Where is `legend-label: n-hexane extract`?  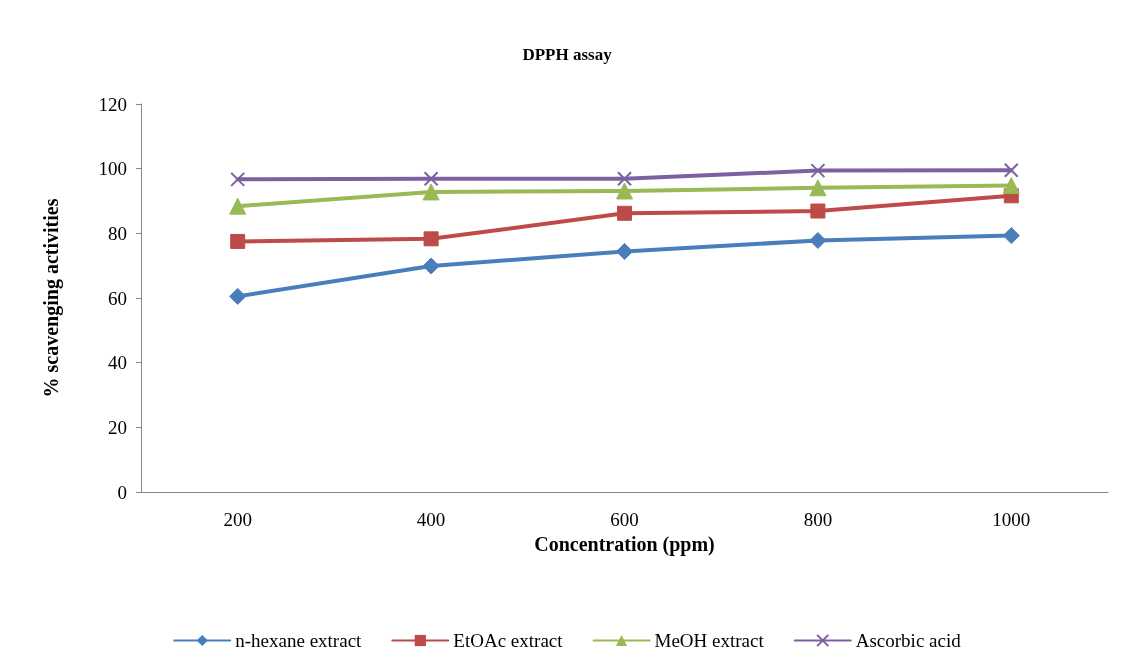 legend-label: n-hexane extract is located at coordinates (299, 640).